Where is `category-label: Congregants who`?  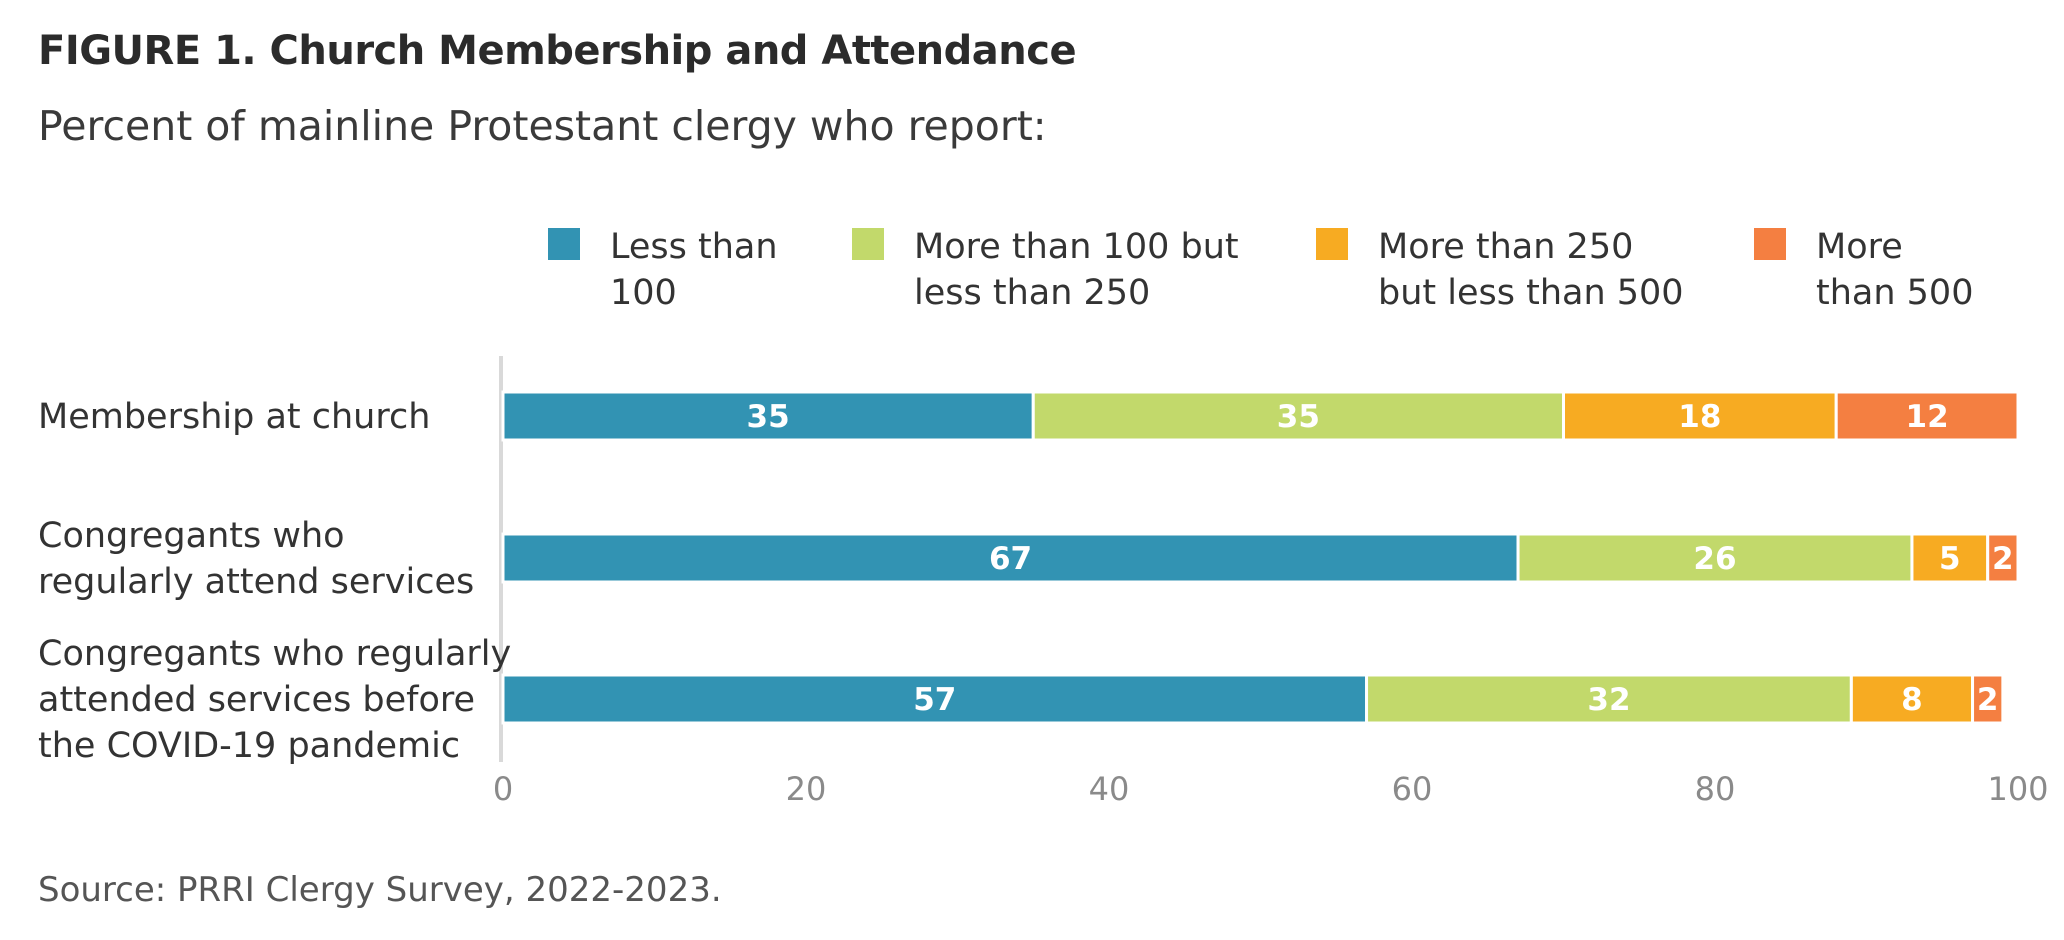 category-label: Congregants who is located at coordinates (191, 536).